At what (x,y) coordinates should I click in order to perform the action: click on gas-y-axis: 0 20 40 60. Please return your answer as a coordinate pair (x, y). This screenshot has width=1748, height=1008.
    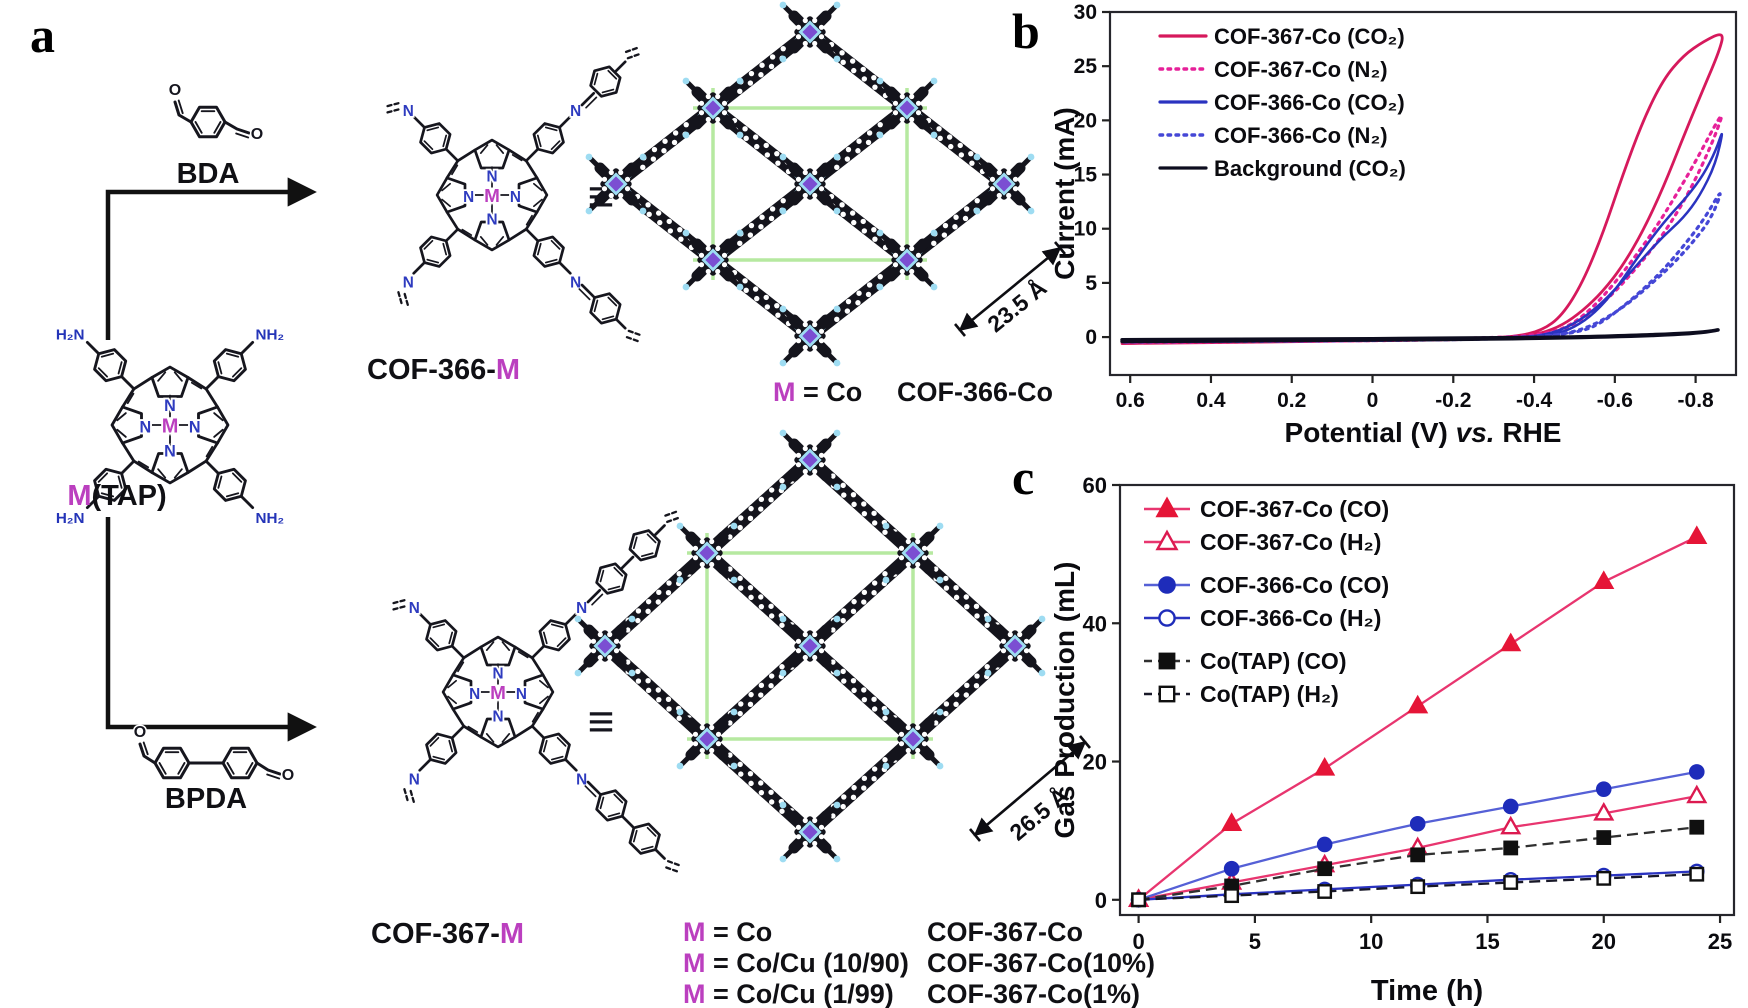
    Looking at the image, I should click on (1101, 693).